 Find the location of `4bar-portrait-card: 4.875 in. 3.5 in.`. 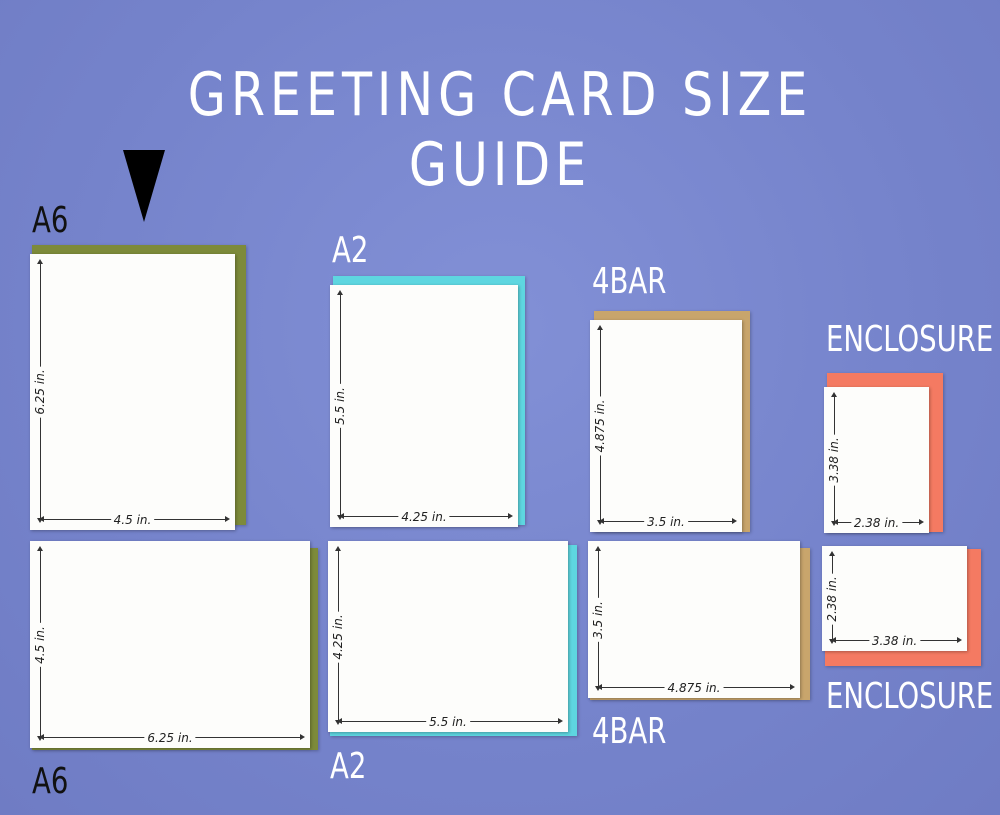

4bar-portrait-card: 4.875 in. 3.5 in. is located at coordinates (666, 426).